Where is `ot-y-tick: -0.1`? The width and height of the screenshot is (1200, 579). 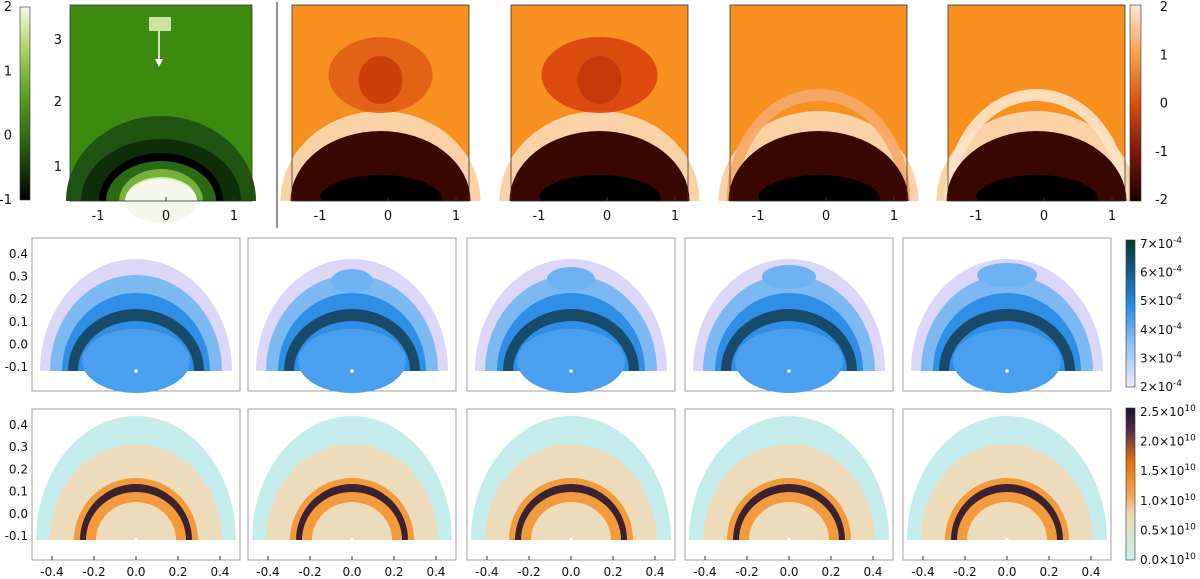 ot-y-tick: -0.1 is located at coordinates (16, 536).